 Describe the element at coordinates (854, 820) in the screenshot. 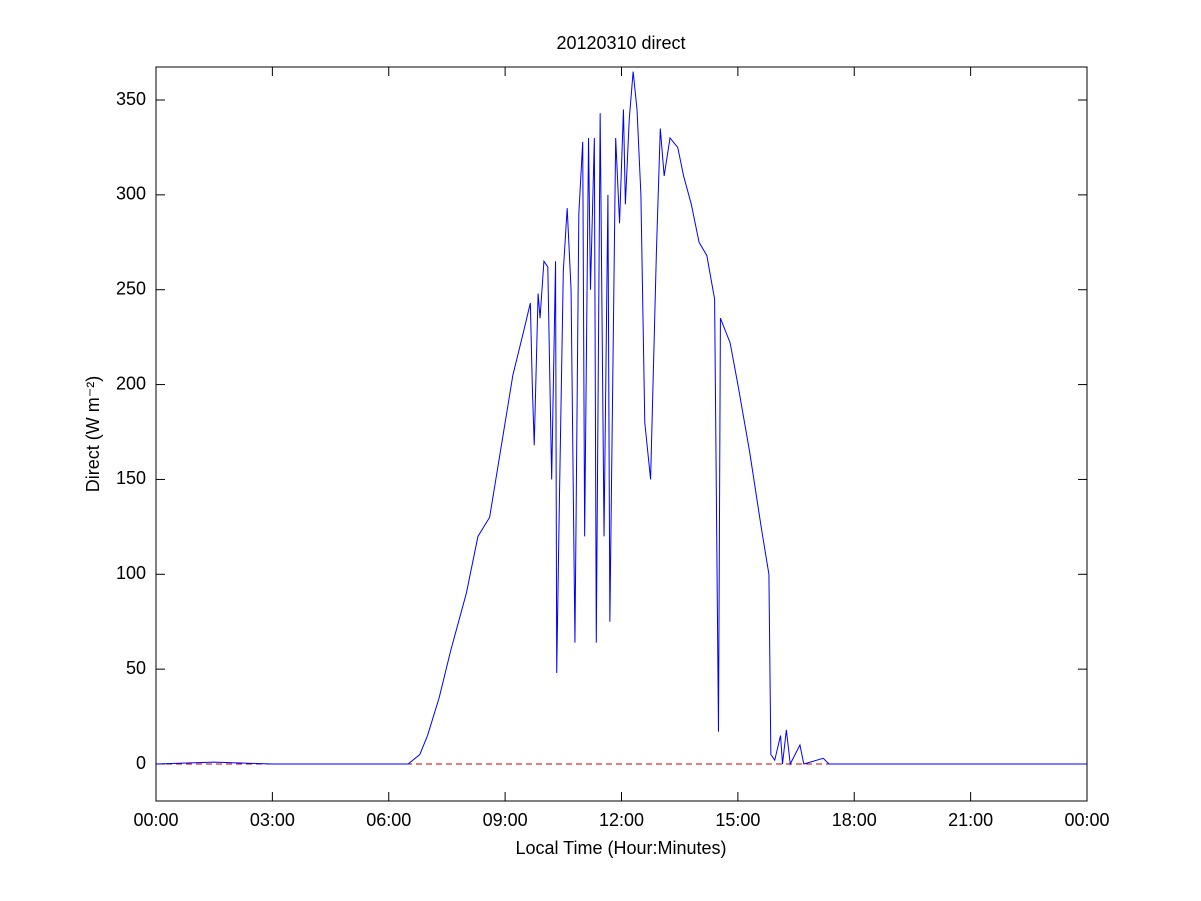

I see `x-tick-label: 18:00` at that location.